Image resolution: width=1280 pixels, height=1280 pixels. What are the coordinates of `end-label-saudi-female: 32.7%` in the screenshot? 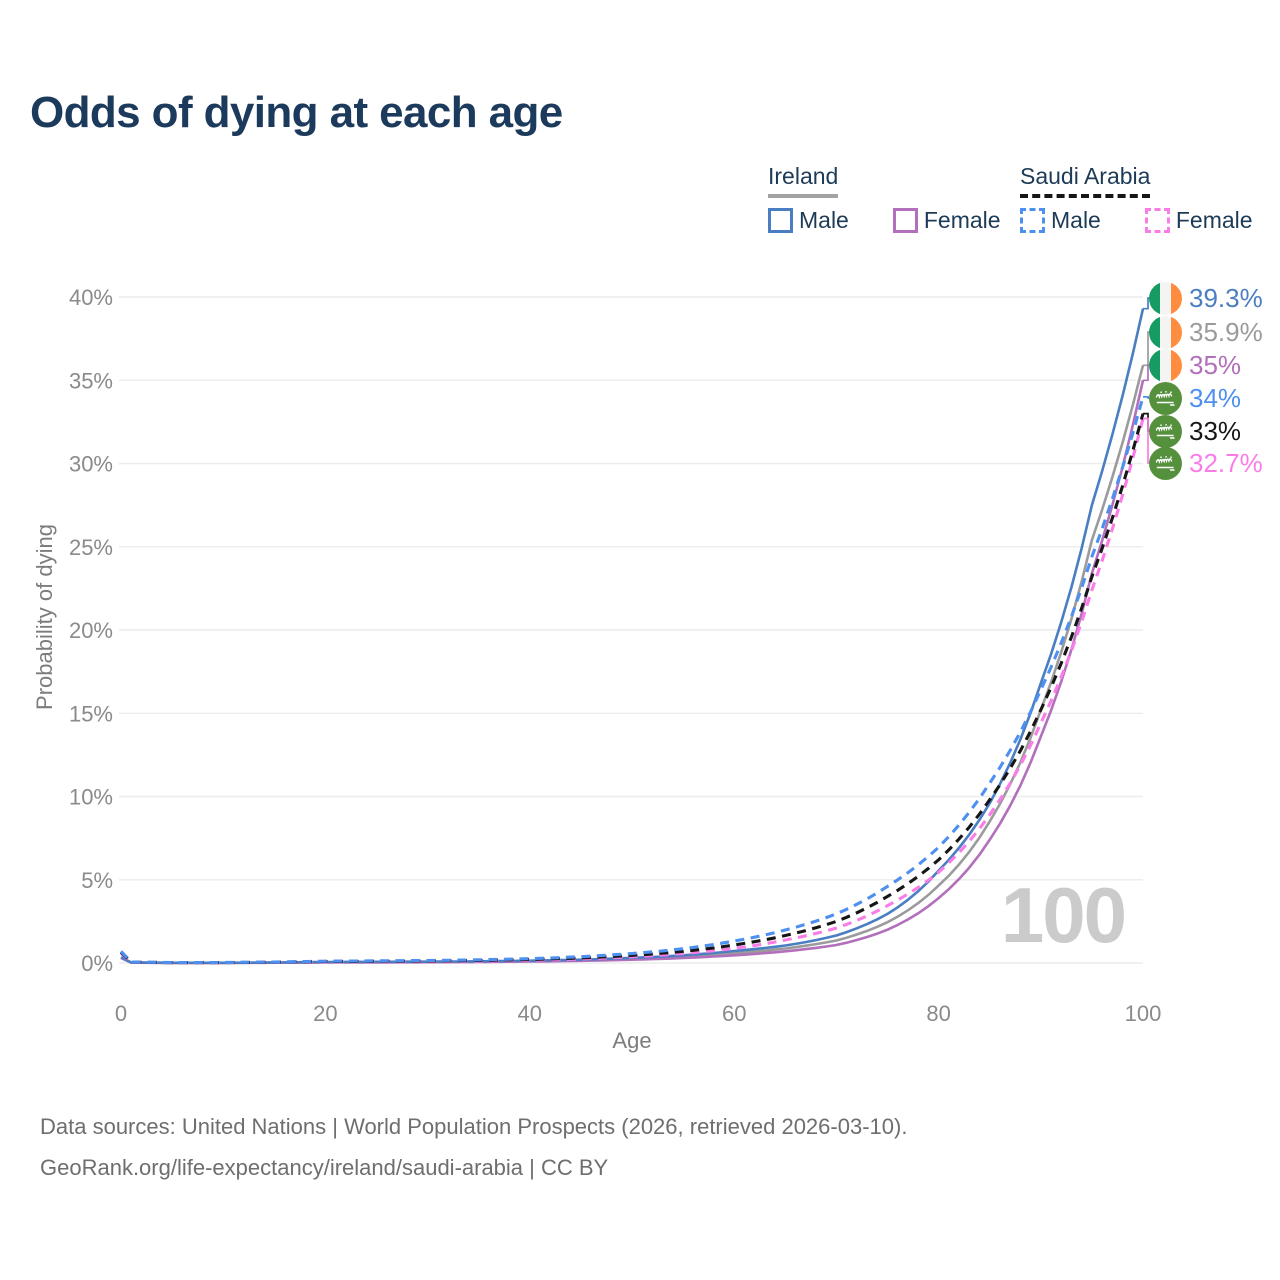 It's located at (1206, 463).